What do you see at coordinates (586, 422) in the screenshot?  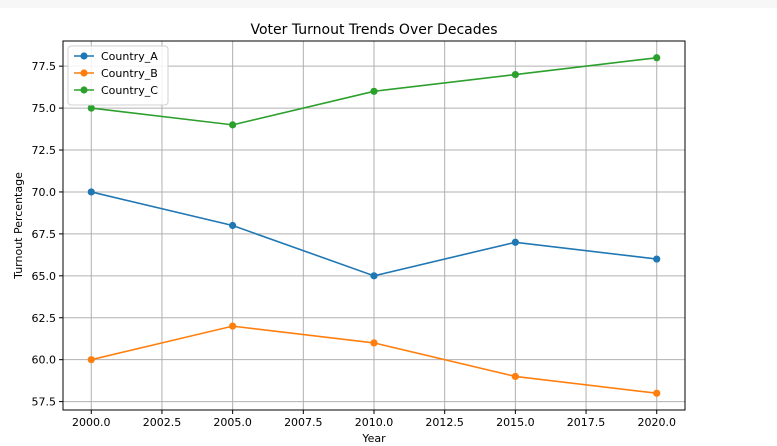 I see `x-tick-label: 2017.5` at bounding box center [586, 422].